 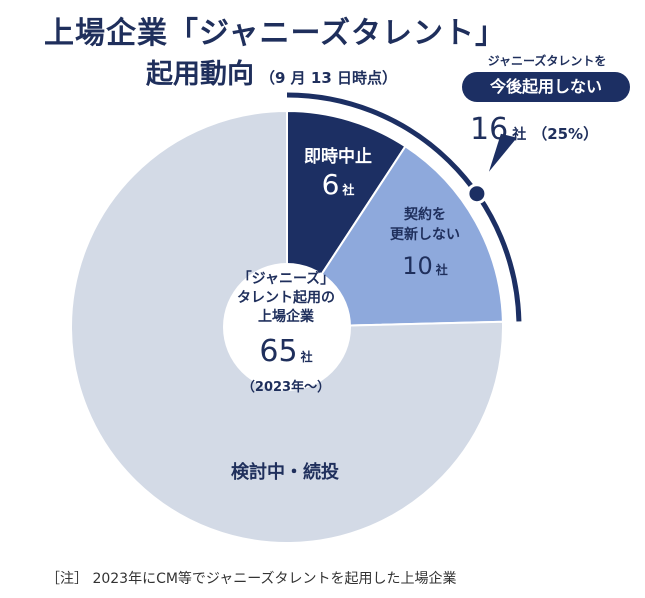 I want to click on segment-label-immediate-stop: 即時中止, so click(x=338, y=157).